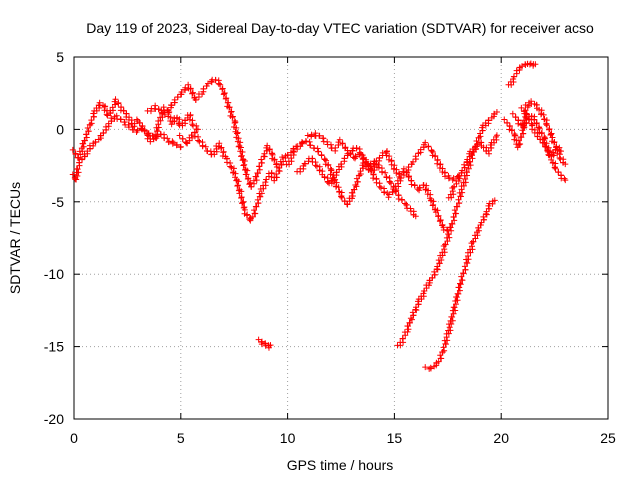 Image resolution: width=640 pixels, height=480 pixels. Describe the element at coordinates (60, 57) in the screenshot. I see `y-tick-label: 5` at that location.